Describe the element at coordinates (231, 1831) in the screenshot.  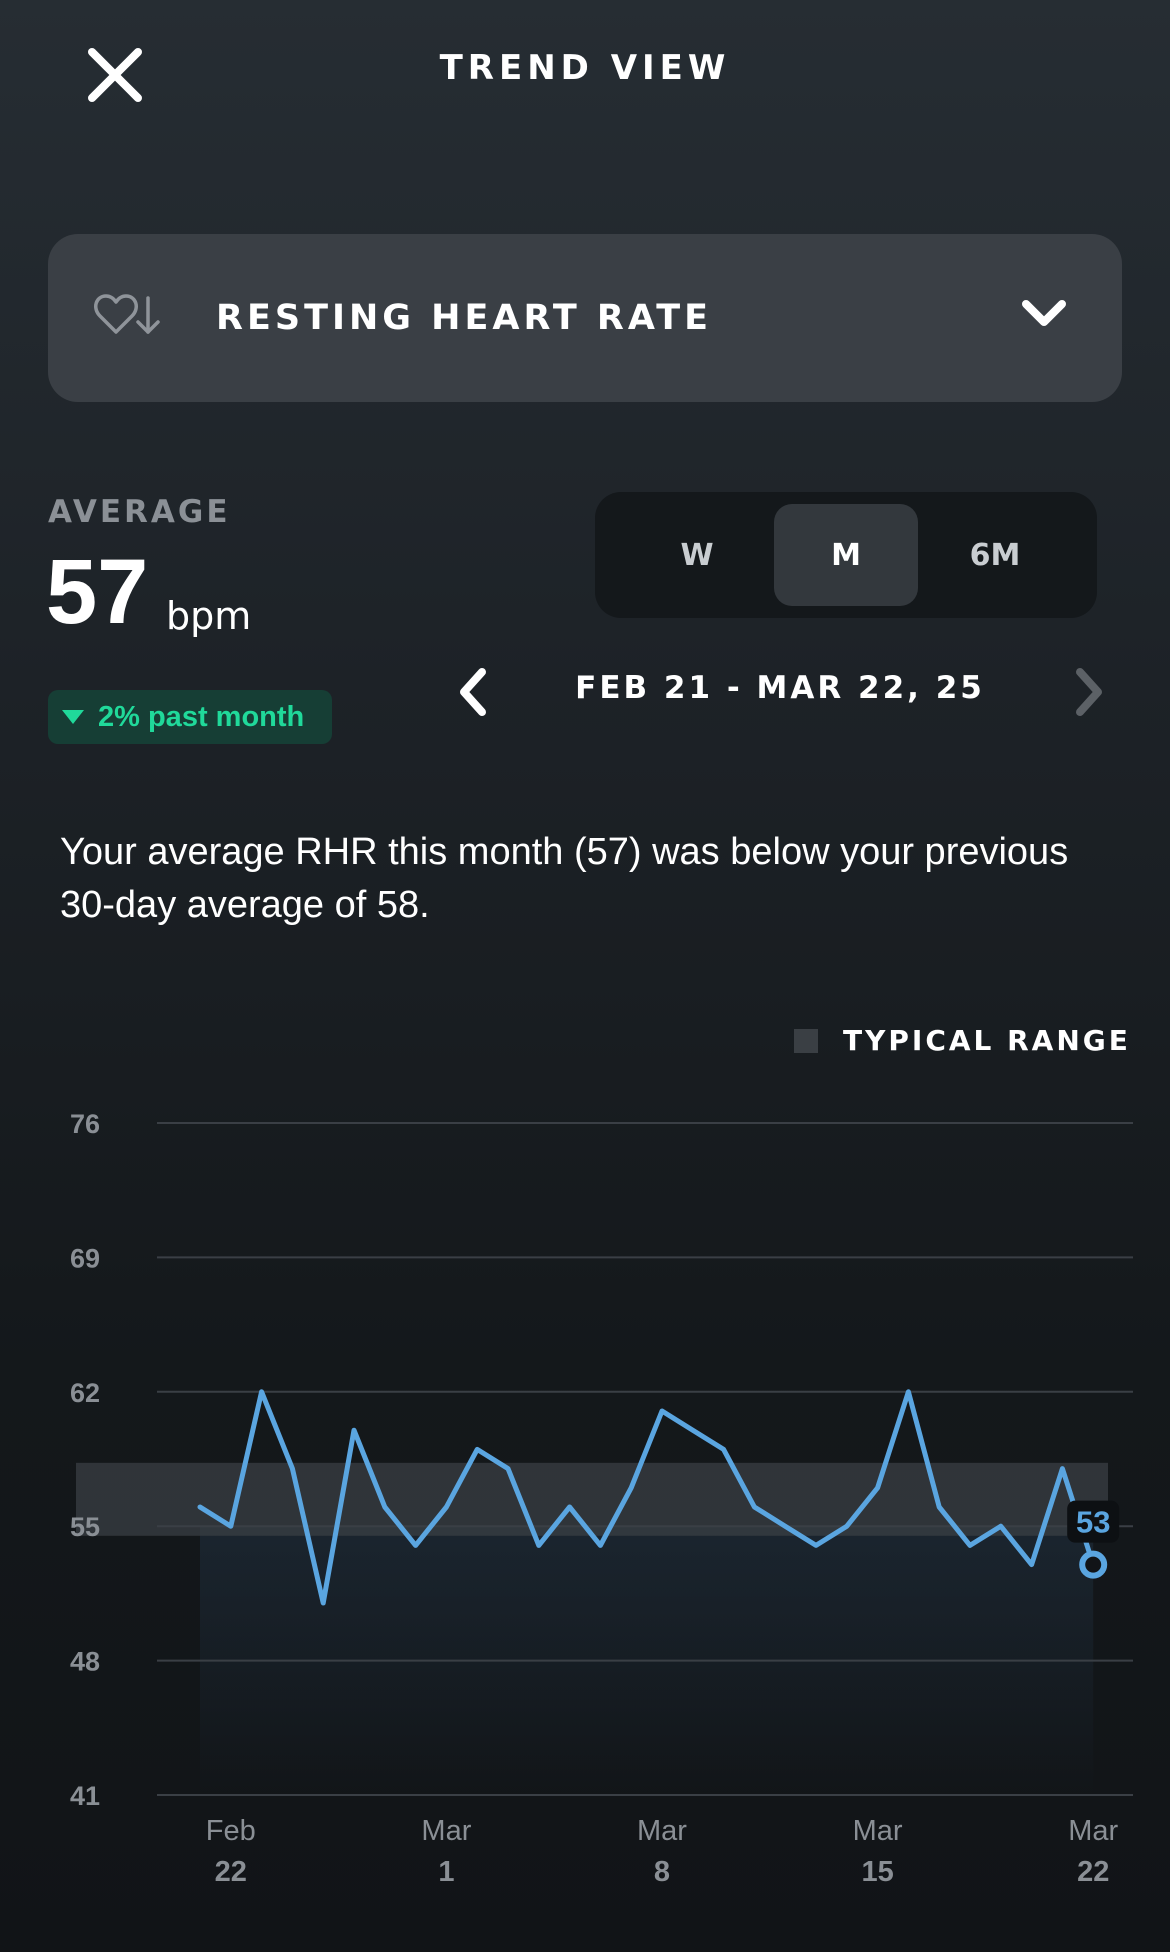
I see `x-tick-label: Feb` at that location.